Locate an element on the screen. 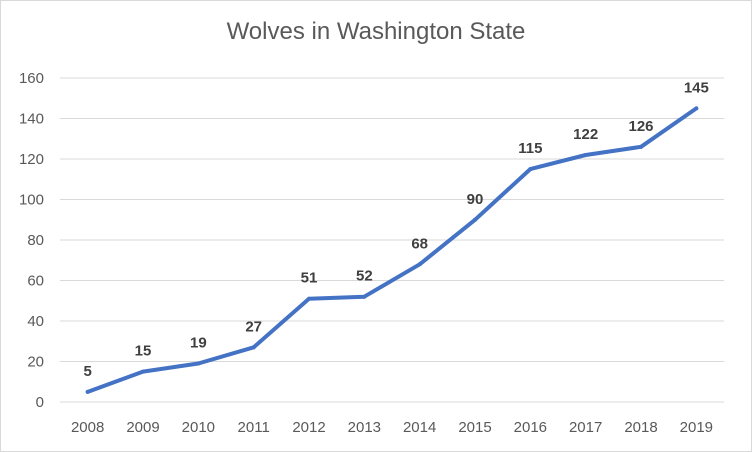  x-tick-label: 2009 is located at coordinates (142, 427).